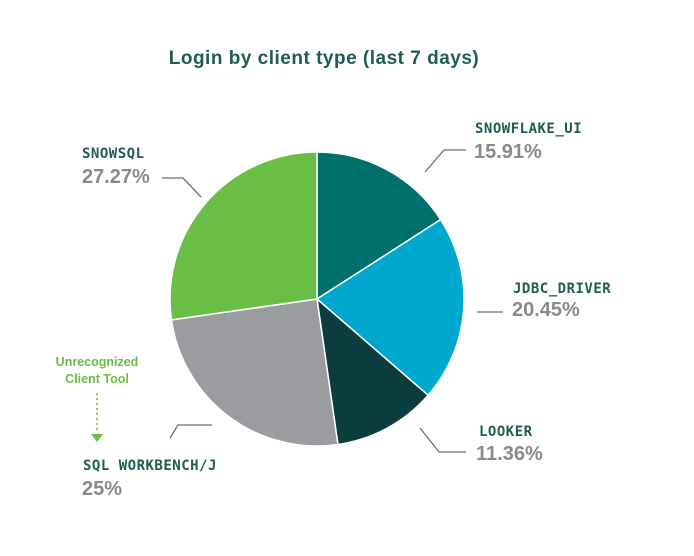 The height and width of the screenshot is (556, 694). I want to click on unrecognized-client-annotation: Unrecognized Client Tool, so click(97, 398).